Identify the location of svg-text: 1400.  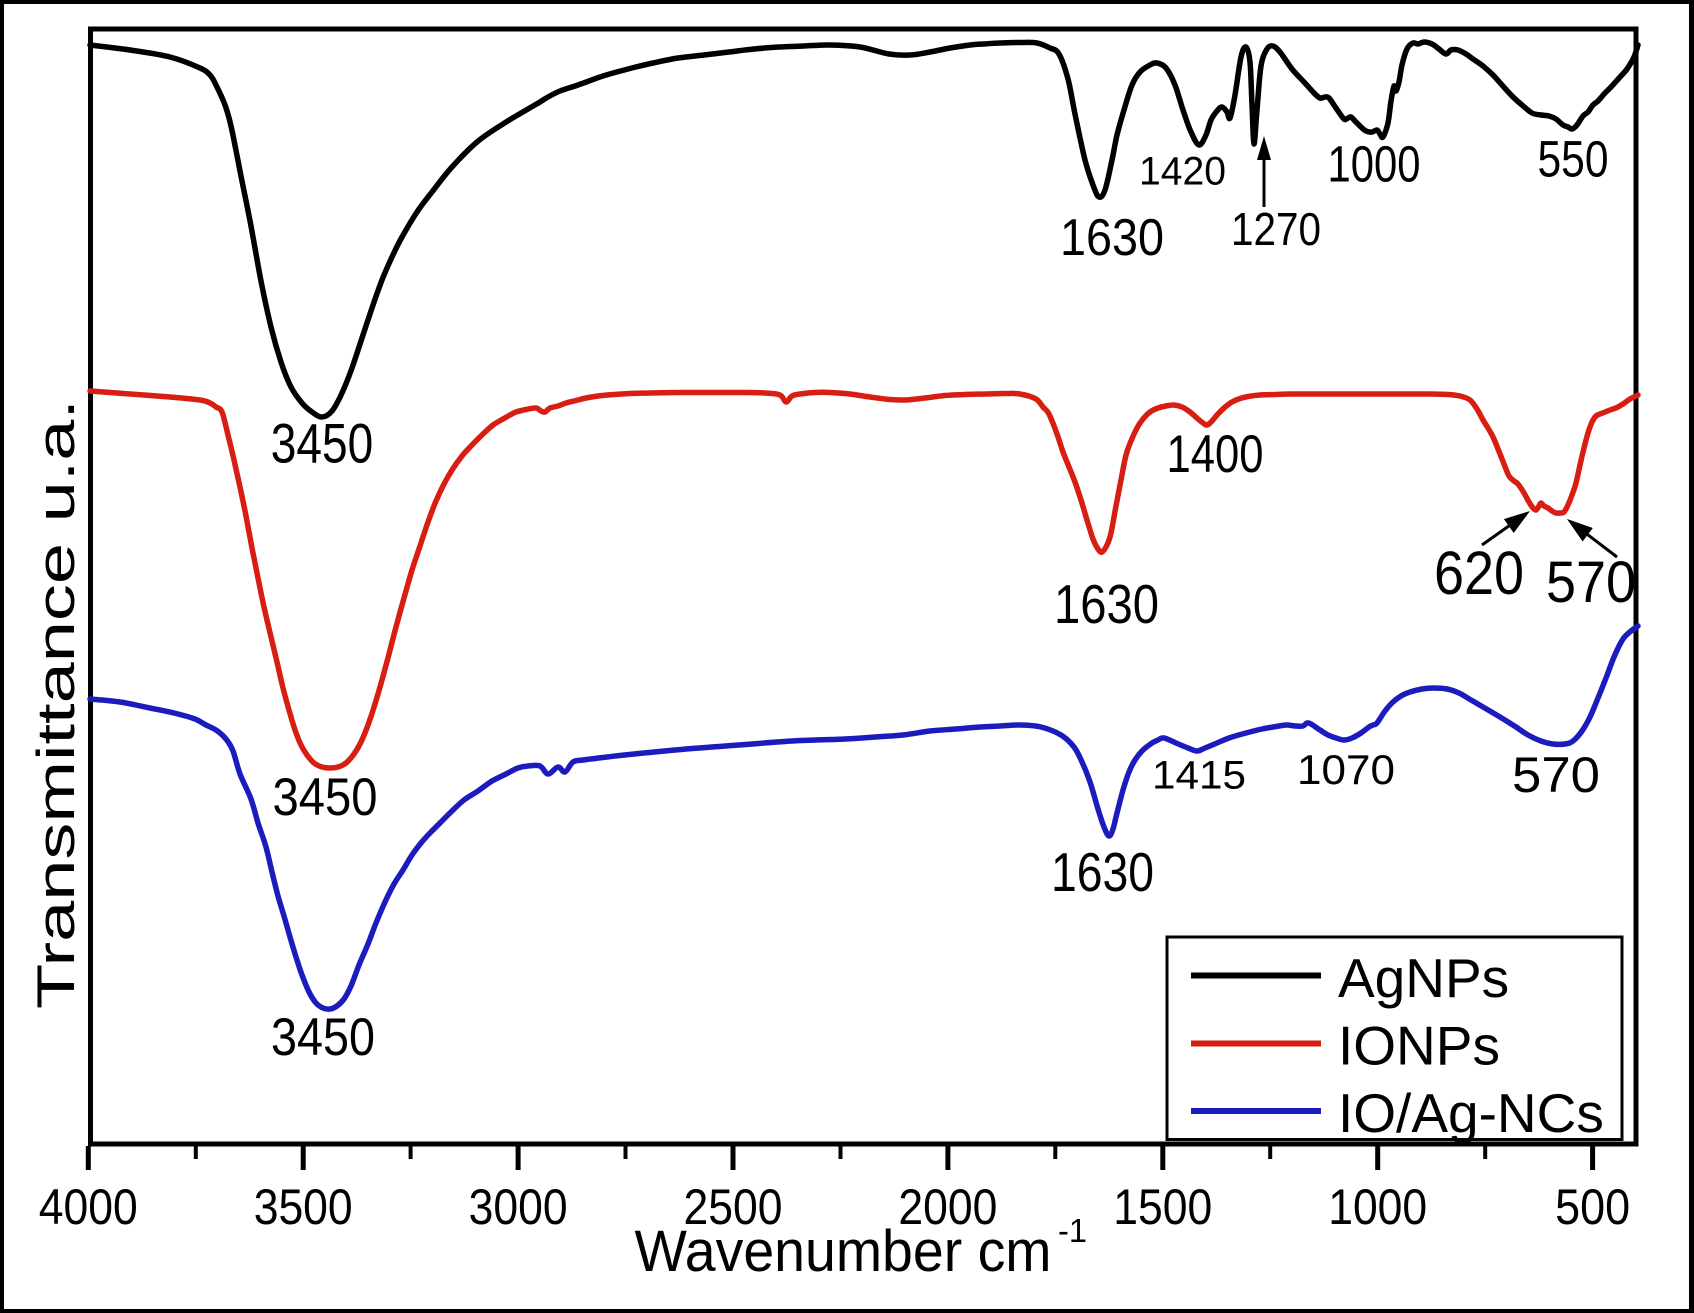
(1215, 454).